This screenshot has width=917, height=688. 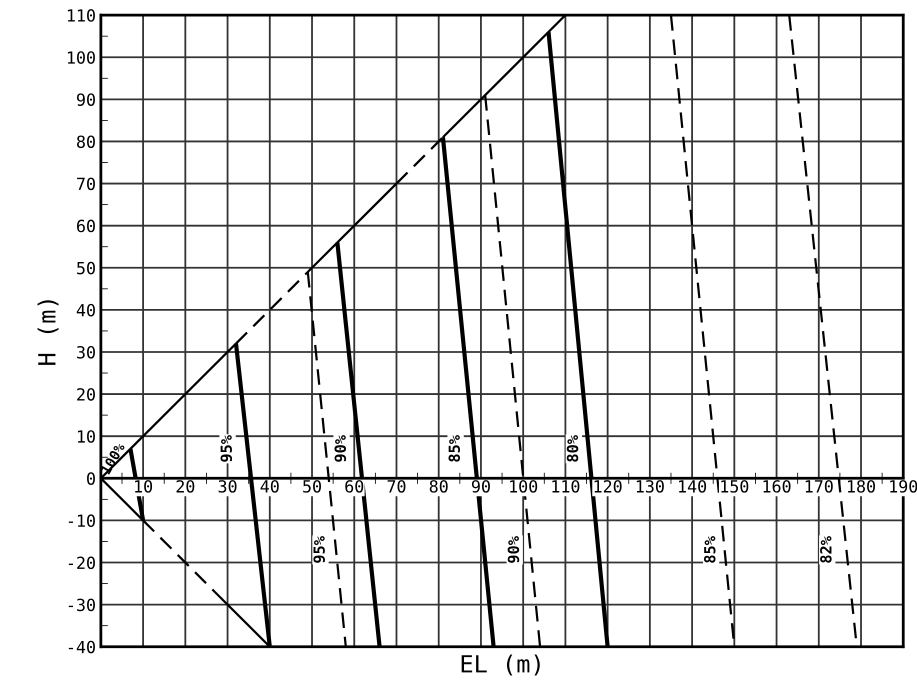 What do you see at coordinates (692, 486) in the screenshot?
I see `x-tick-label: 140` at bounding box center [692, 486].